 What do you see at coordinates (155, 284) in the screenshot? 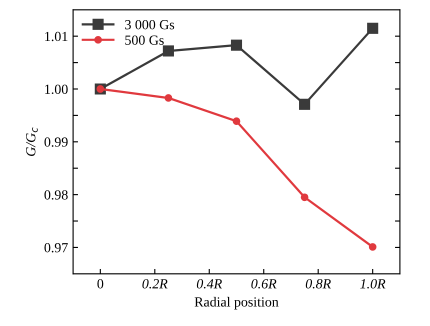
I see `x-tick-label: 0.2R` at bounding box center [155, 284].